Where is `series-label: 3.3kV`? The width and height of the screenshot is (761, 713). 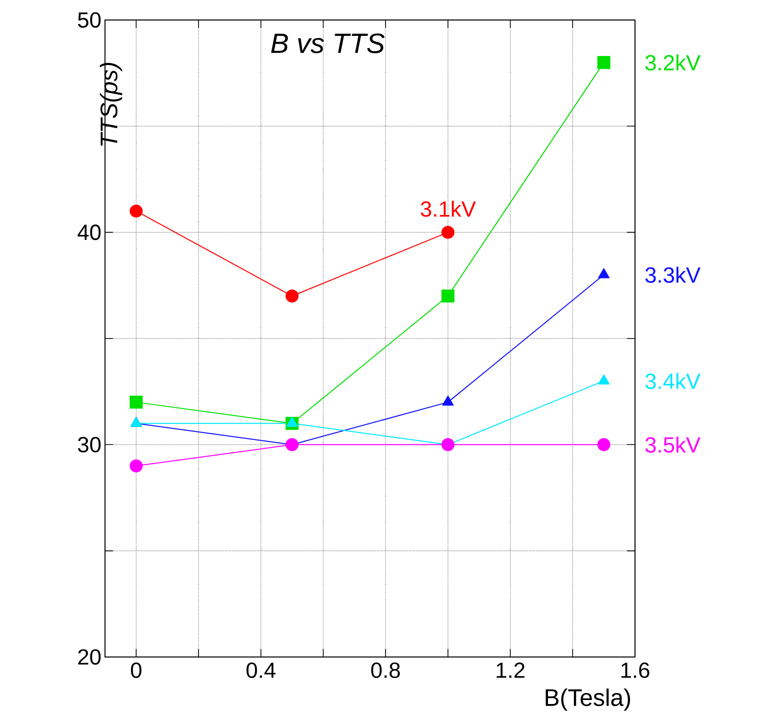
series-label: 3.3kV is located at coordinates (672, 274).